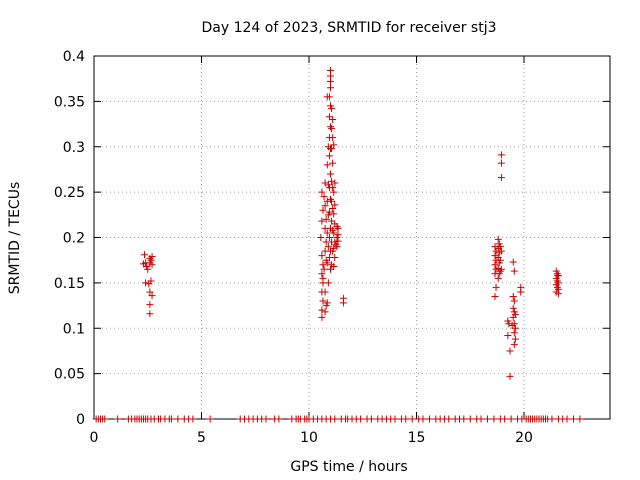 The width and height of the screenshot is (640, 480). I want to click on y-tick-label: 0.15, so click(69, 284).